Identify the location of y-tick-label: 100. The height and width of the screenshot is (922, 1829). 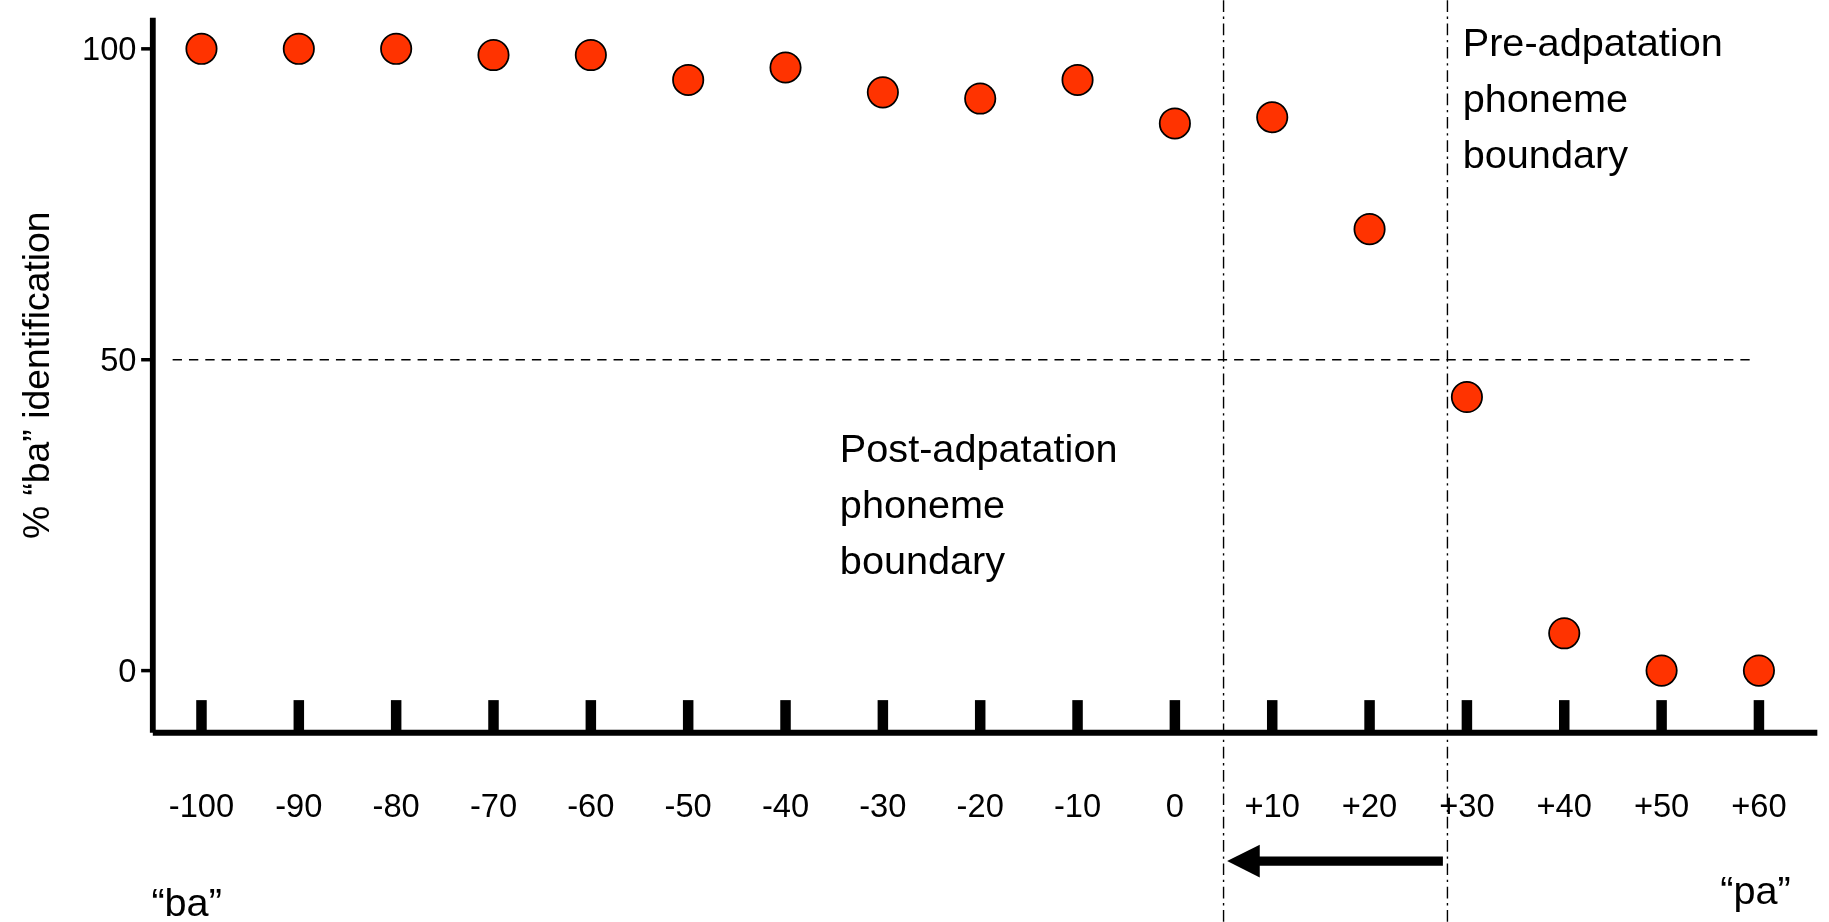
(109, 49).